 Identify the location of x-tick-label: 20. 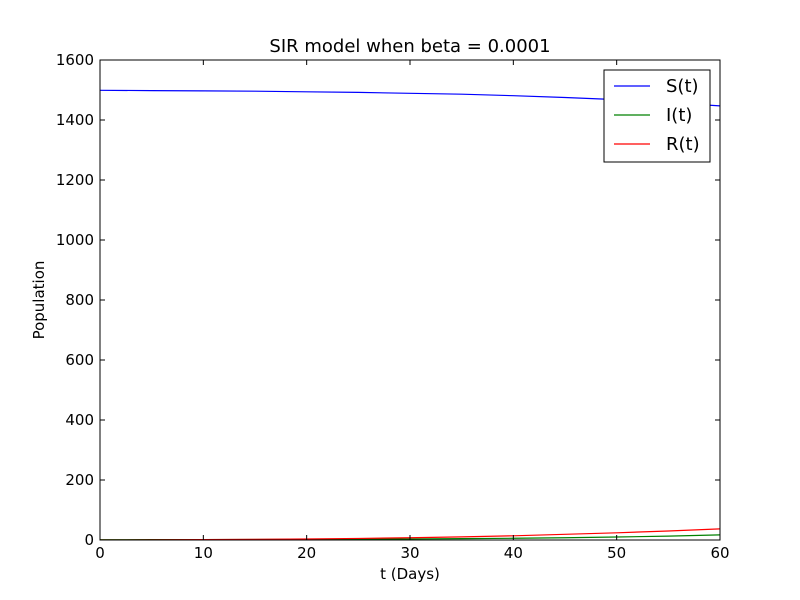
(306, 553).